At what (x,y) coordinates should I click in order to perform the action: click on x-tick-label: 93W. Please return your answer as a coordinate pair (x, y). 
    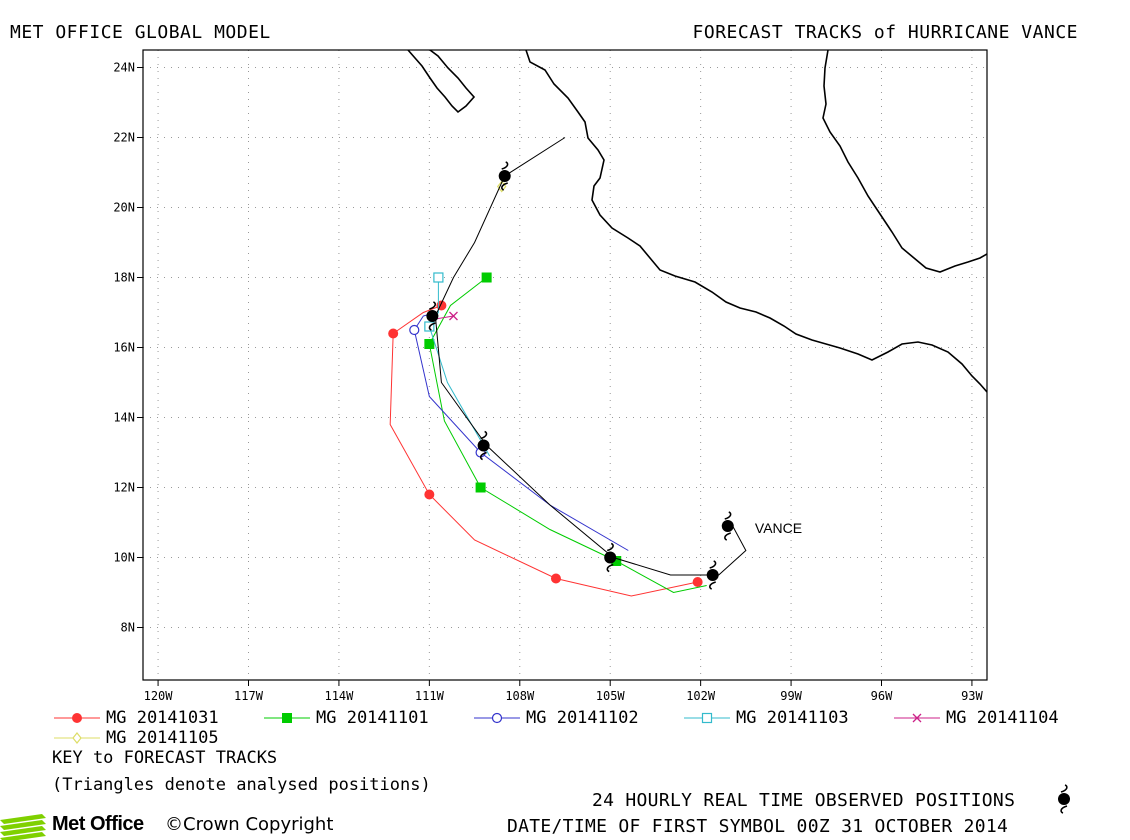
    Looking at the image, I should click on (972, 694).